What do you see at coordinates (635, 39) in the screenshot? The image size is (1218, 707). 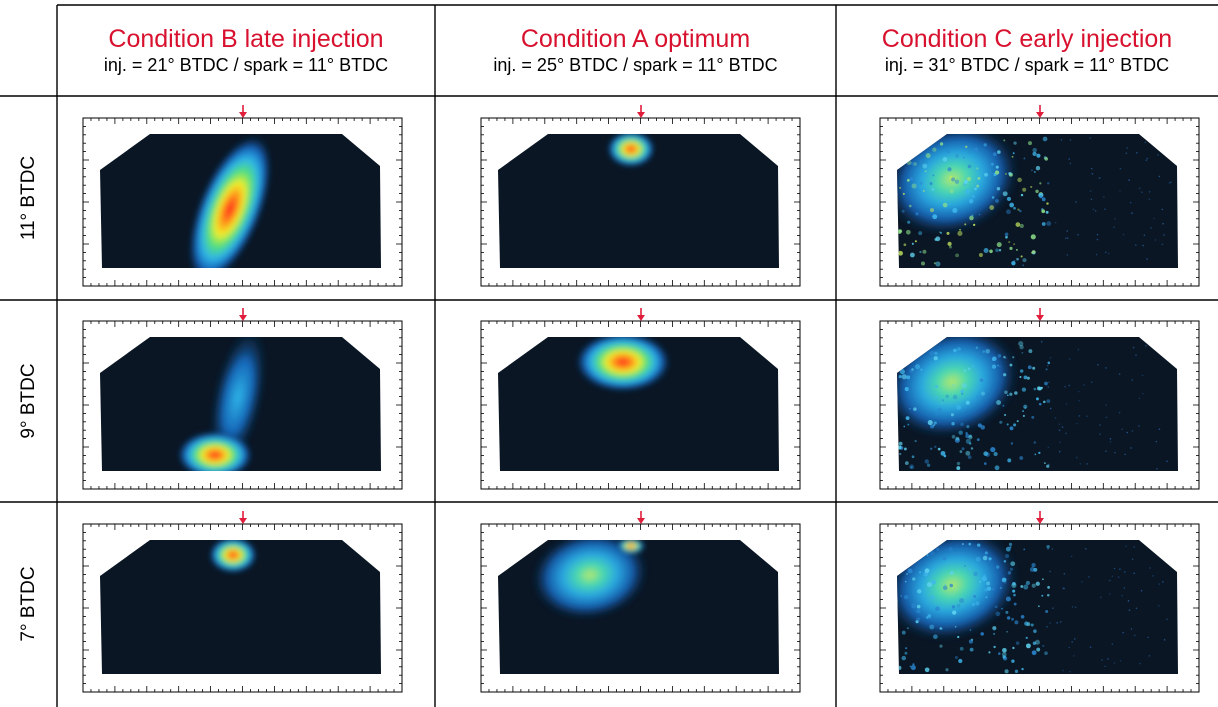 I see `column-title: Condition A optimum` at bounding box center [635, 39].